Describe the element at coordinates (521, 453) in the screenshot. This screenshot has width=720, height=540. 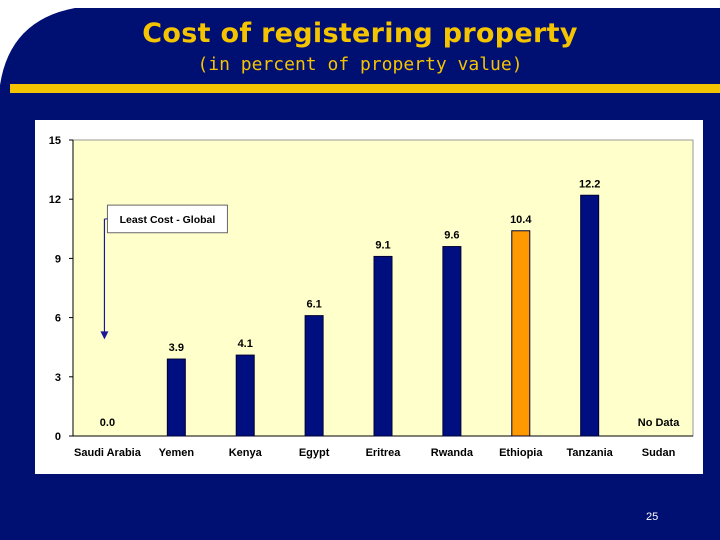
I see `x-tick-label: Ethiopia` at that location.